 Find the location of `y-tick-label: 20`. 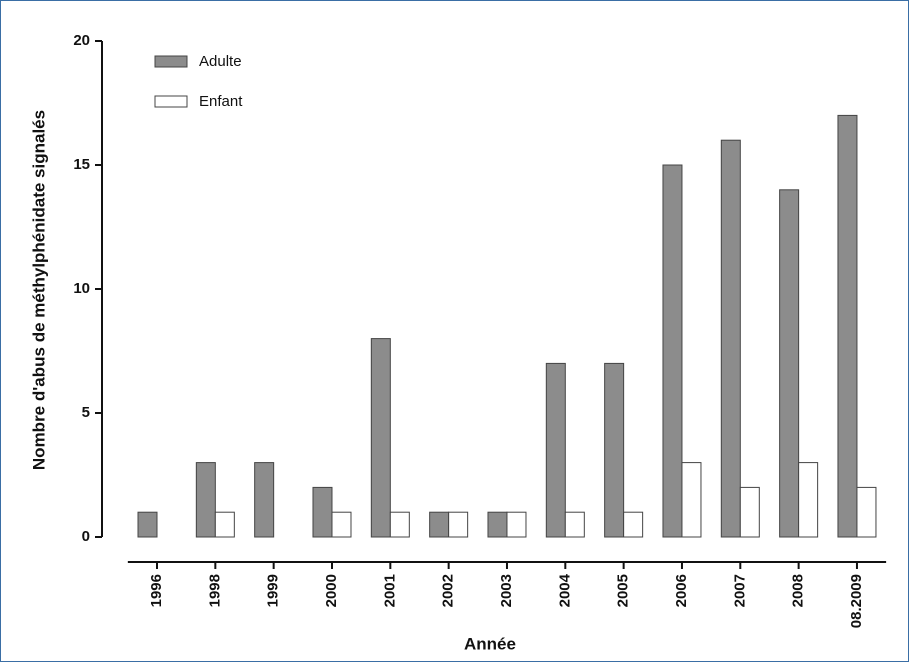

y-tick-label: 20 is located at coordinates (81, 40).